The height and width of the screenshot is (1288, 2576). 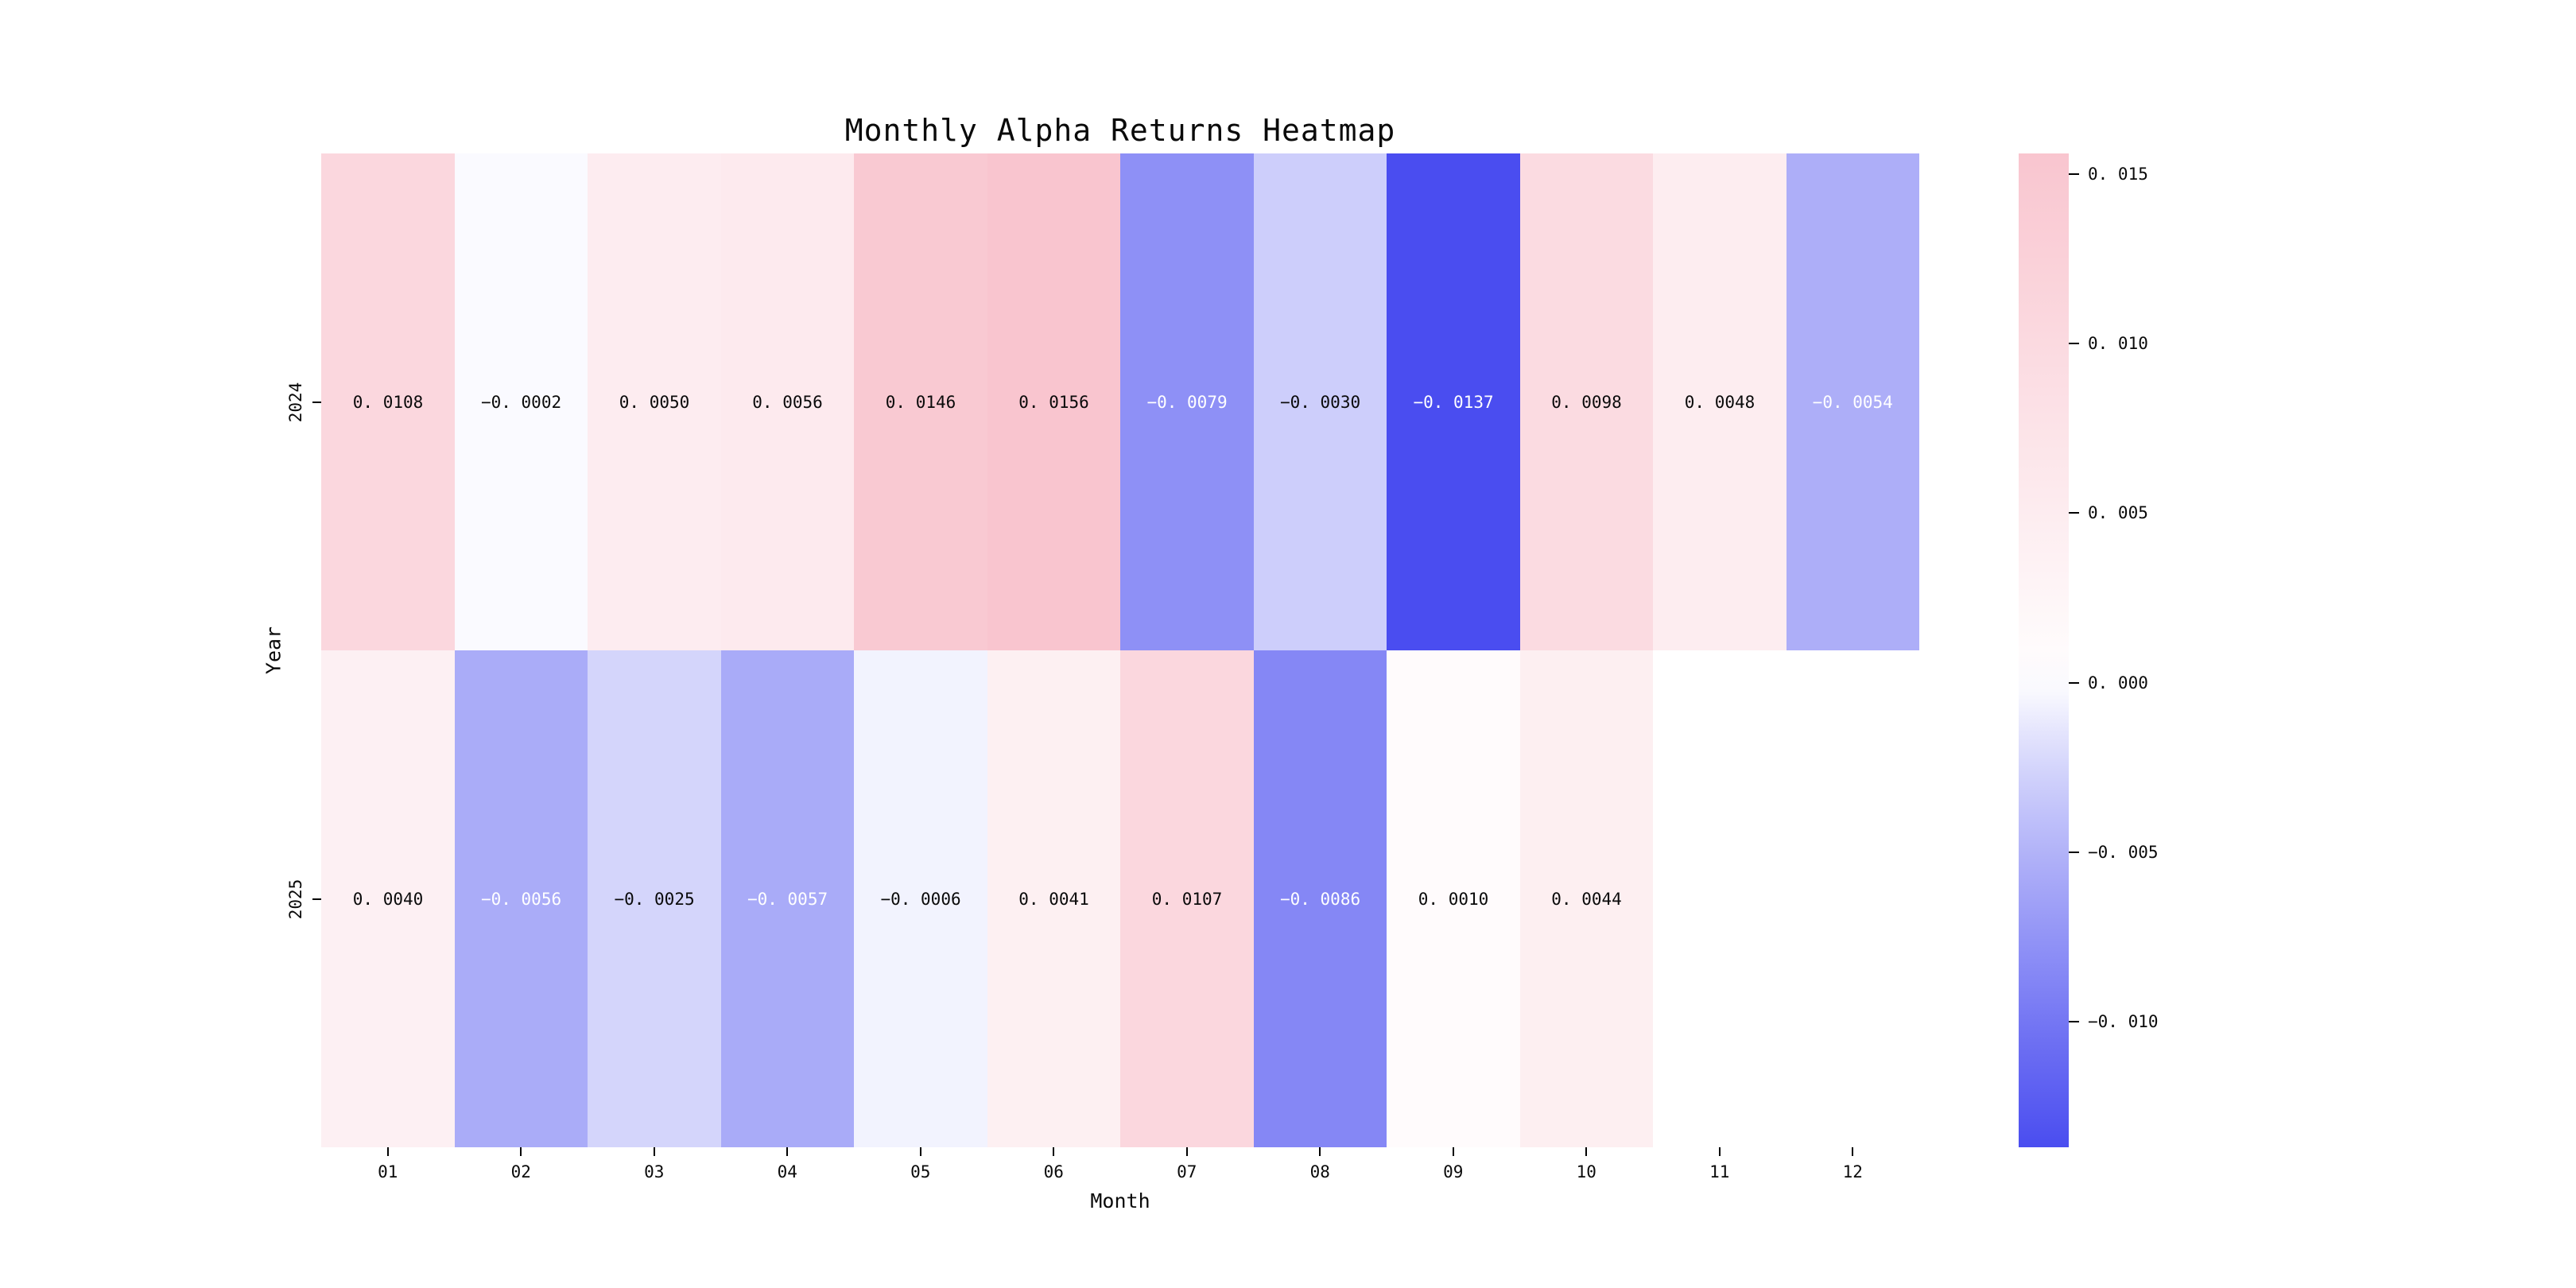 I want to click on chart-title: Monthly Alpha Returns Heatmap, so click(x=1120, y=131).